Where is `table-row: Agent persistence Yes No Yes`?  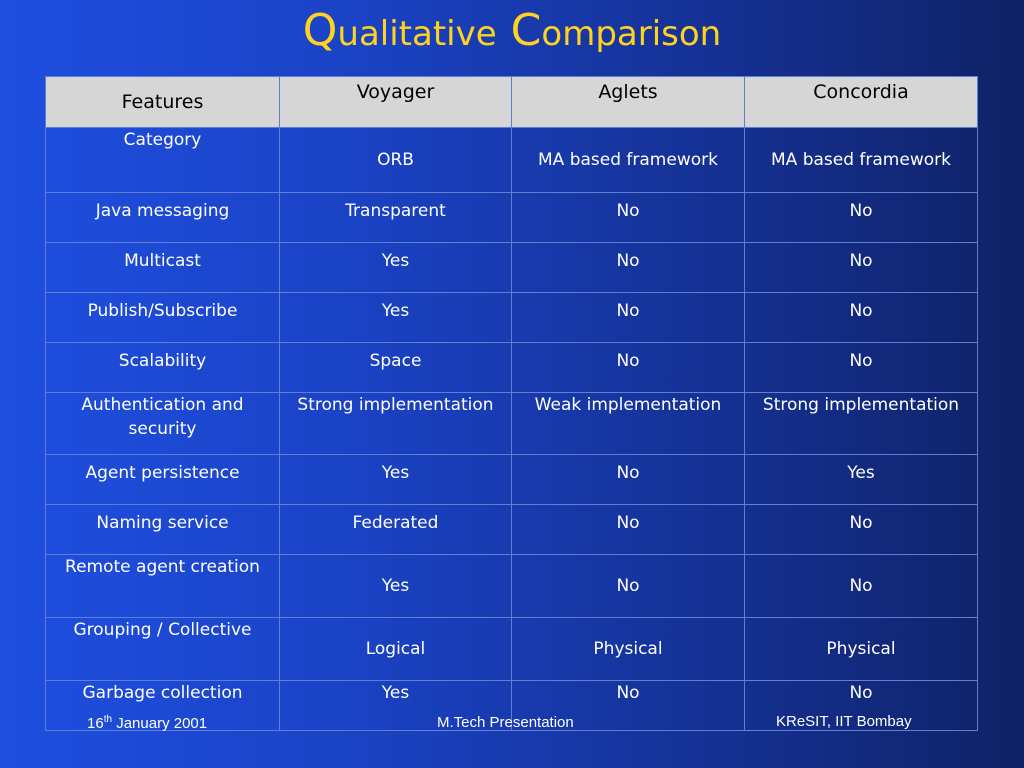
table-row: Agent persistence Yes No Yes is located at coordinates (511, 479).